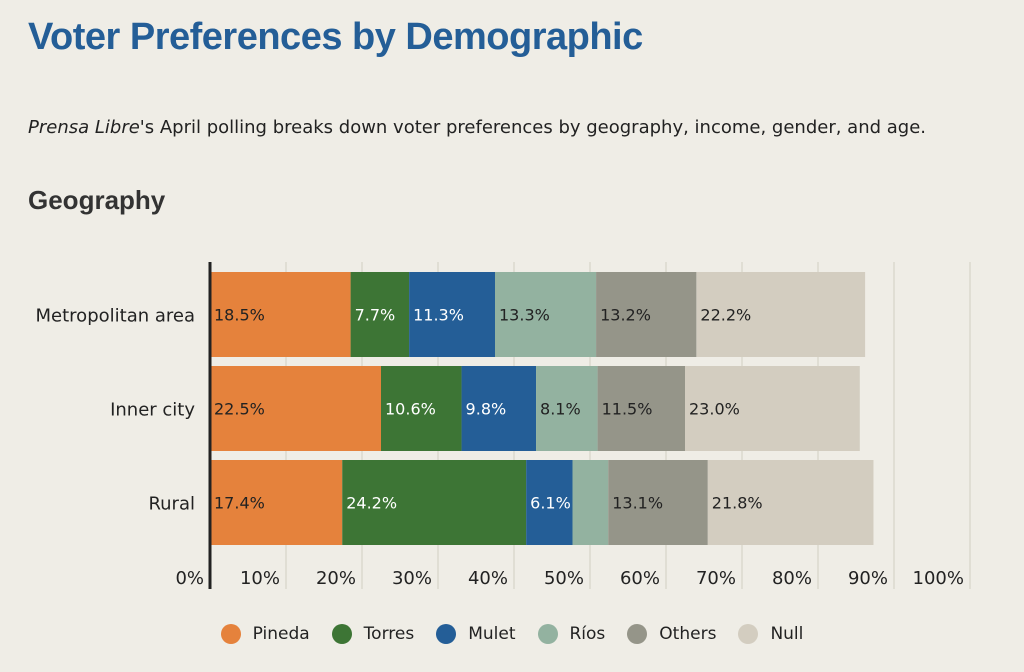  Describe the element at coordinates (389, 634) in the screenshot. I see `legend-label: Torres` at that location.